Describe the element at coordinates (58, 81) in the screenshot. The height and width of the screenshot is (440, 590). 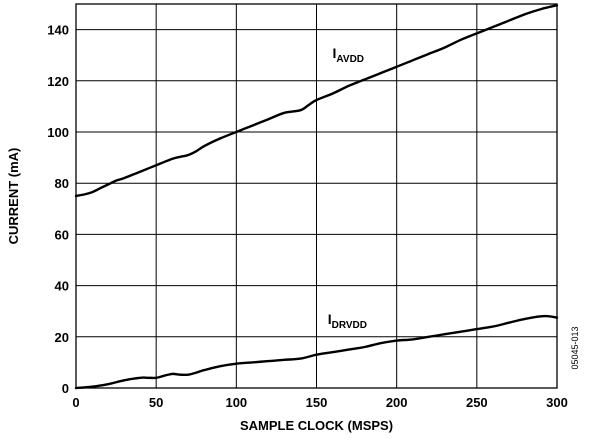
I see `y-tick-label-120: 120` at that location.